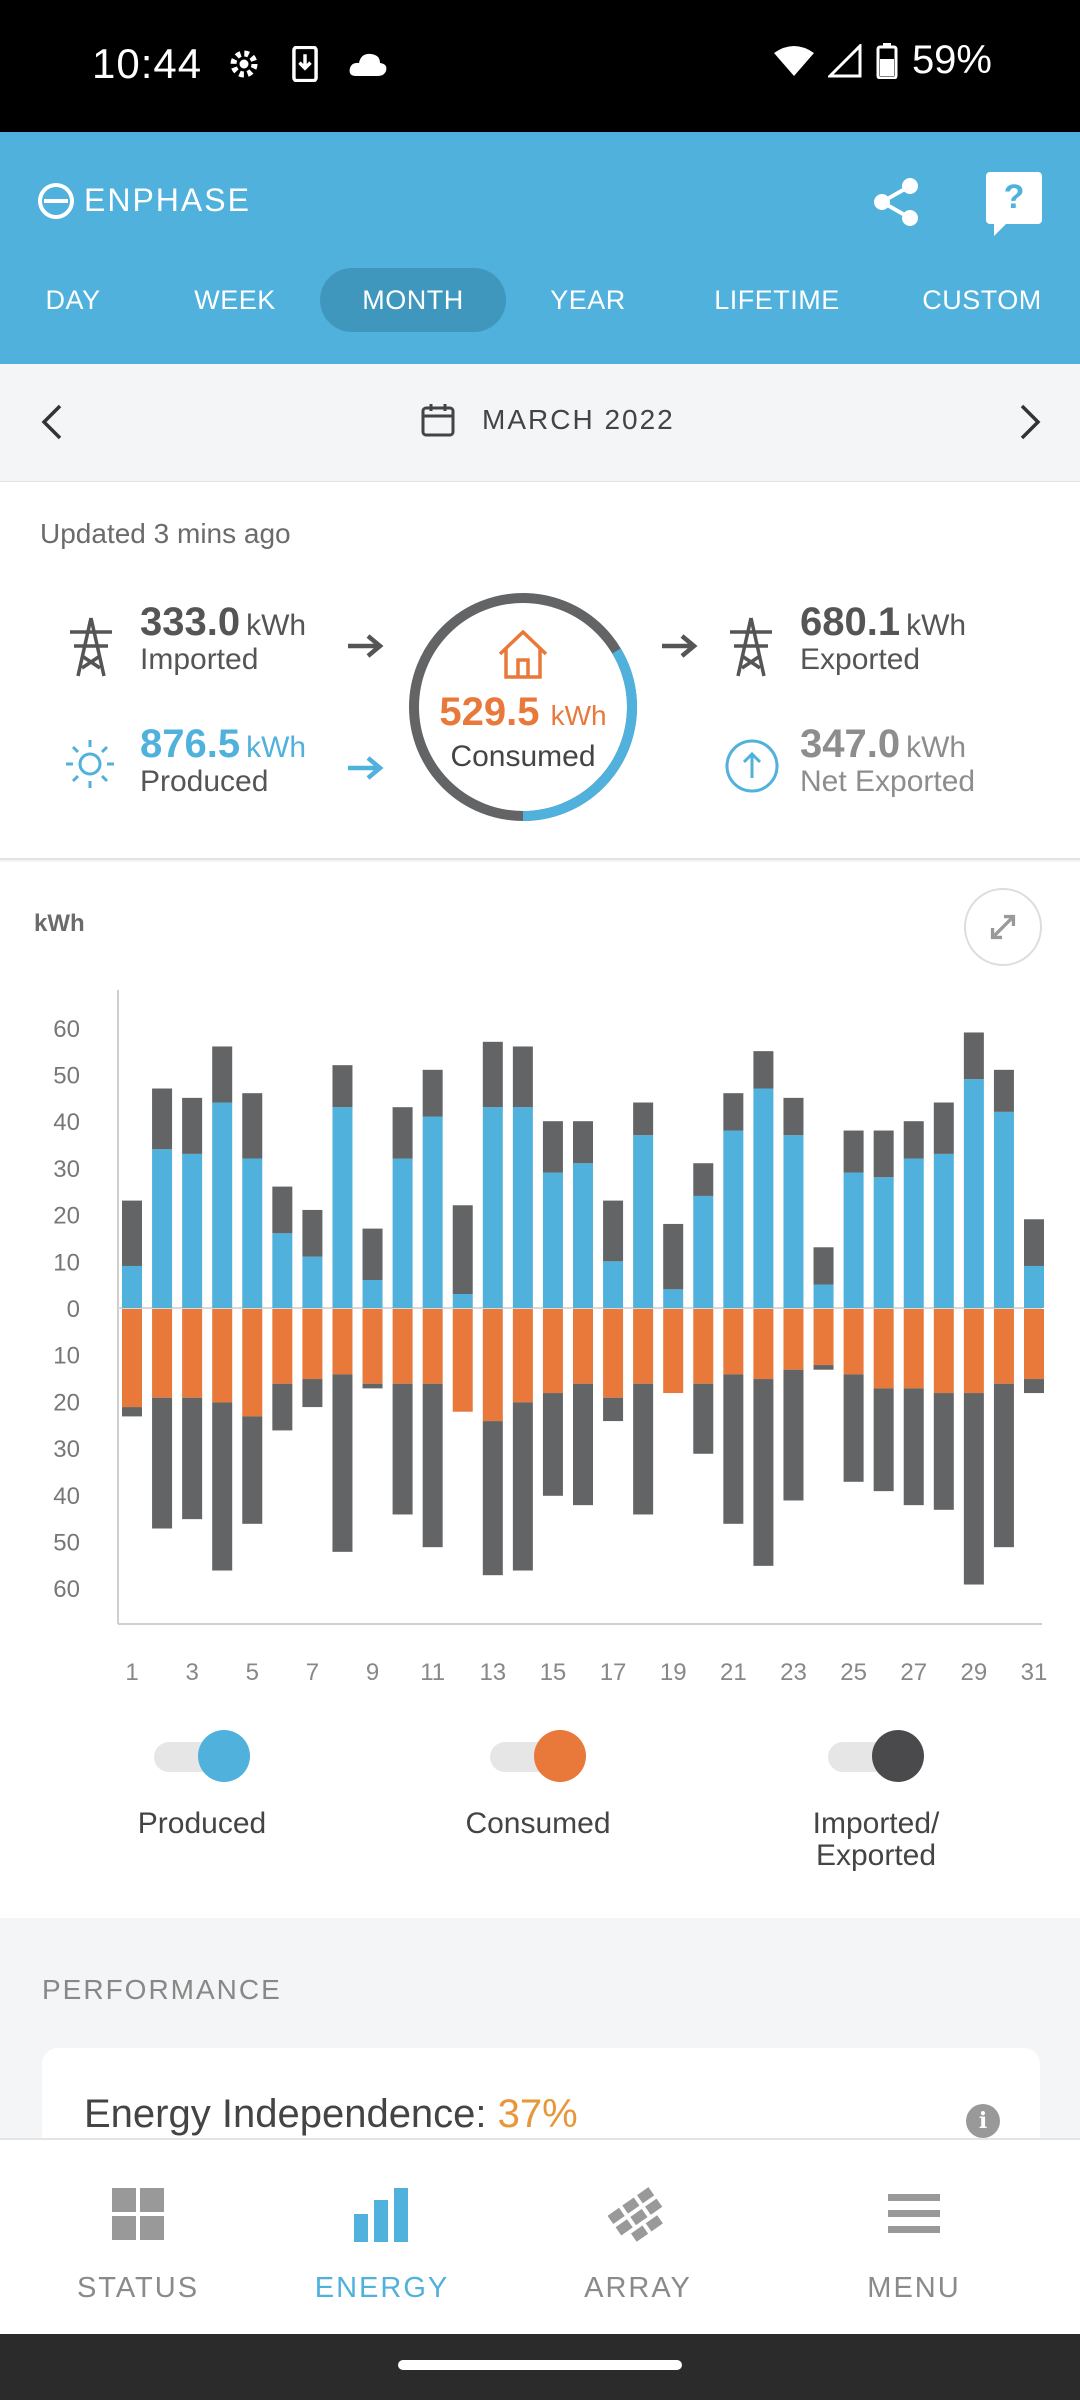 This screenshot has width=1080, height=2400. What do you see at coordinates (66, 1356) in the screenshot?
I see `y-tick-label: 10` at bounding box center [66, 1356].